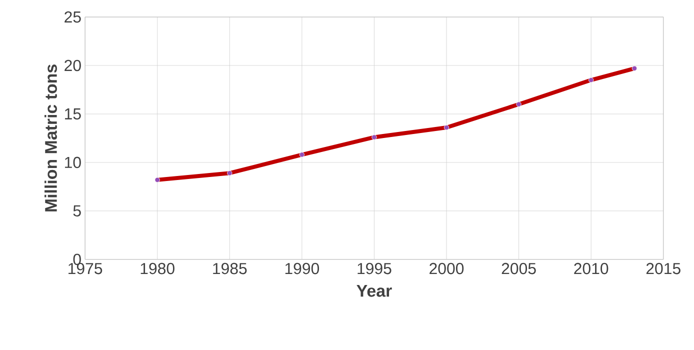  What do you see at coordinates (157, 268) in the screenshot?
I see `x-tick-label: 1980` at bounding box center [157, 268].